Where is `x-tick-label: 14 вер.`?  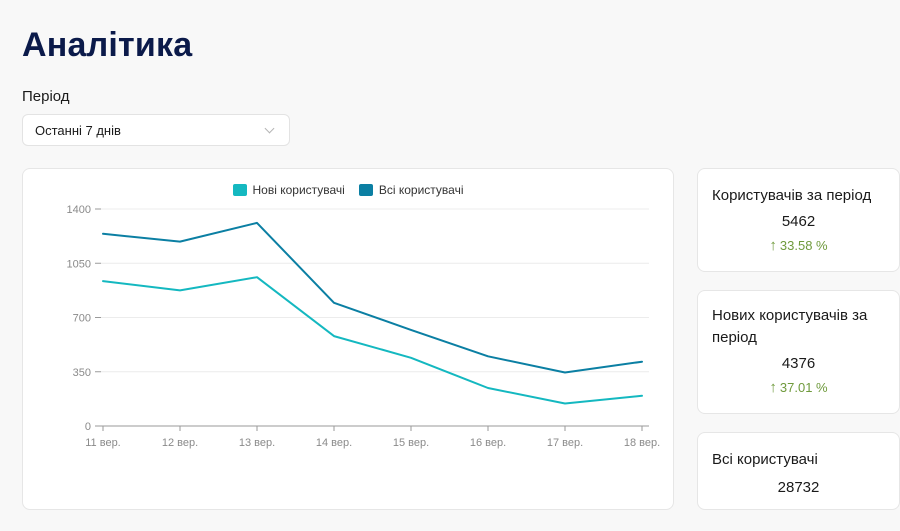
x-tick-label: 14 вер. is located at coordinates (334, 443).